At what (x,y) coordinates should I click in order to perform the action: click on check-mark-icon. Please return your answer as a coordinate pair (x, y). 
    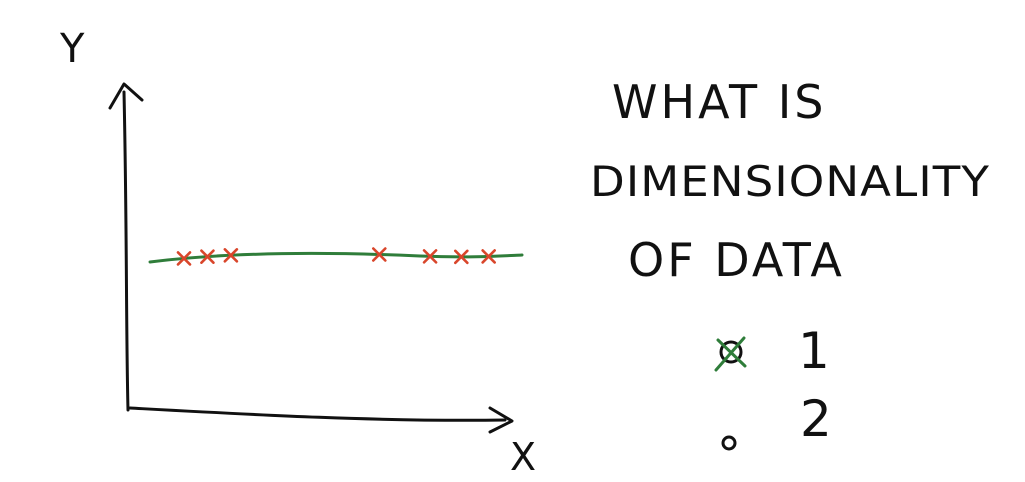
    Looking at the image, I should click on (730, 354).